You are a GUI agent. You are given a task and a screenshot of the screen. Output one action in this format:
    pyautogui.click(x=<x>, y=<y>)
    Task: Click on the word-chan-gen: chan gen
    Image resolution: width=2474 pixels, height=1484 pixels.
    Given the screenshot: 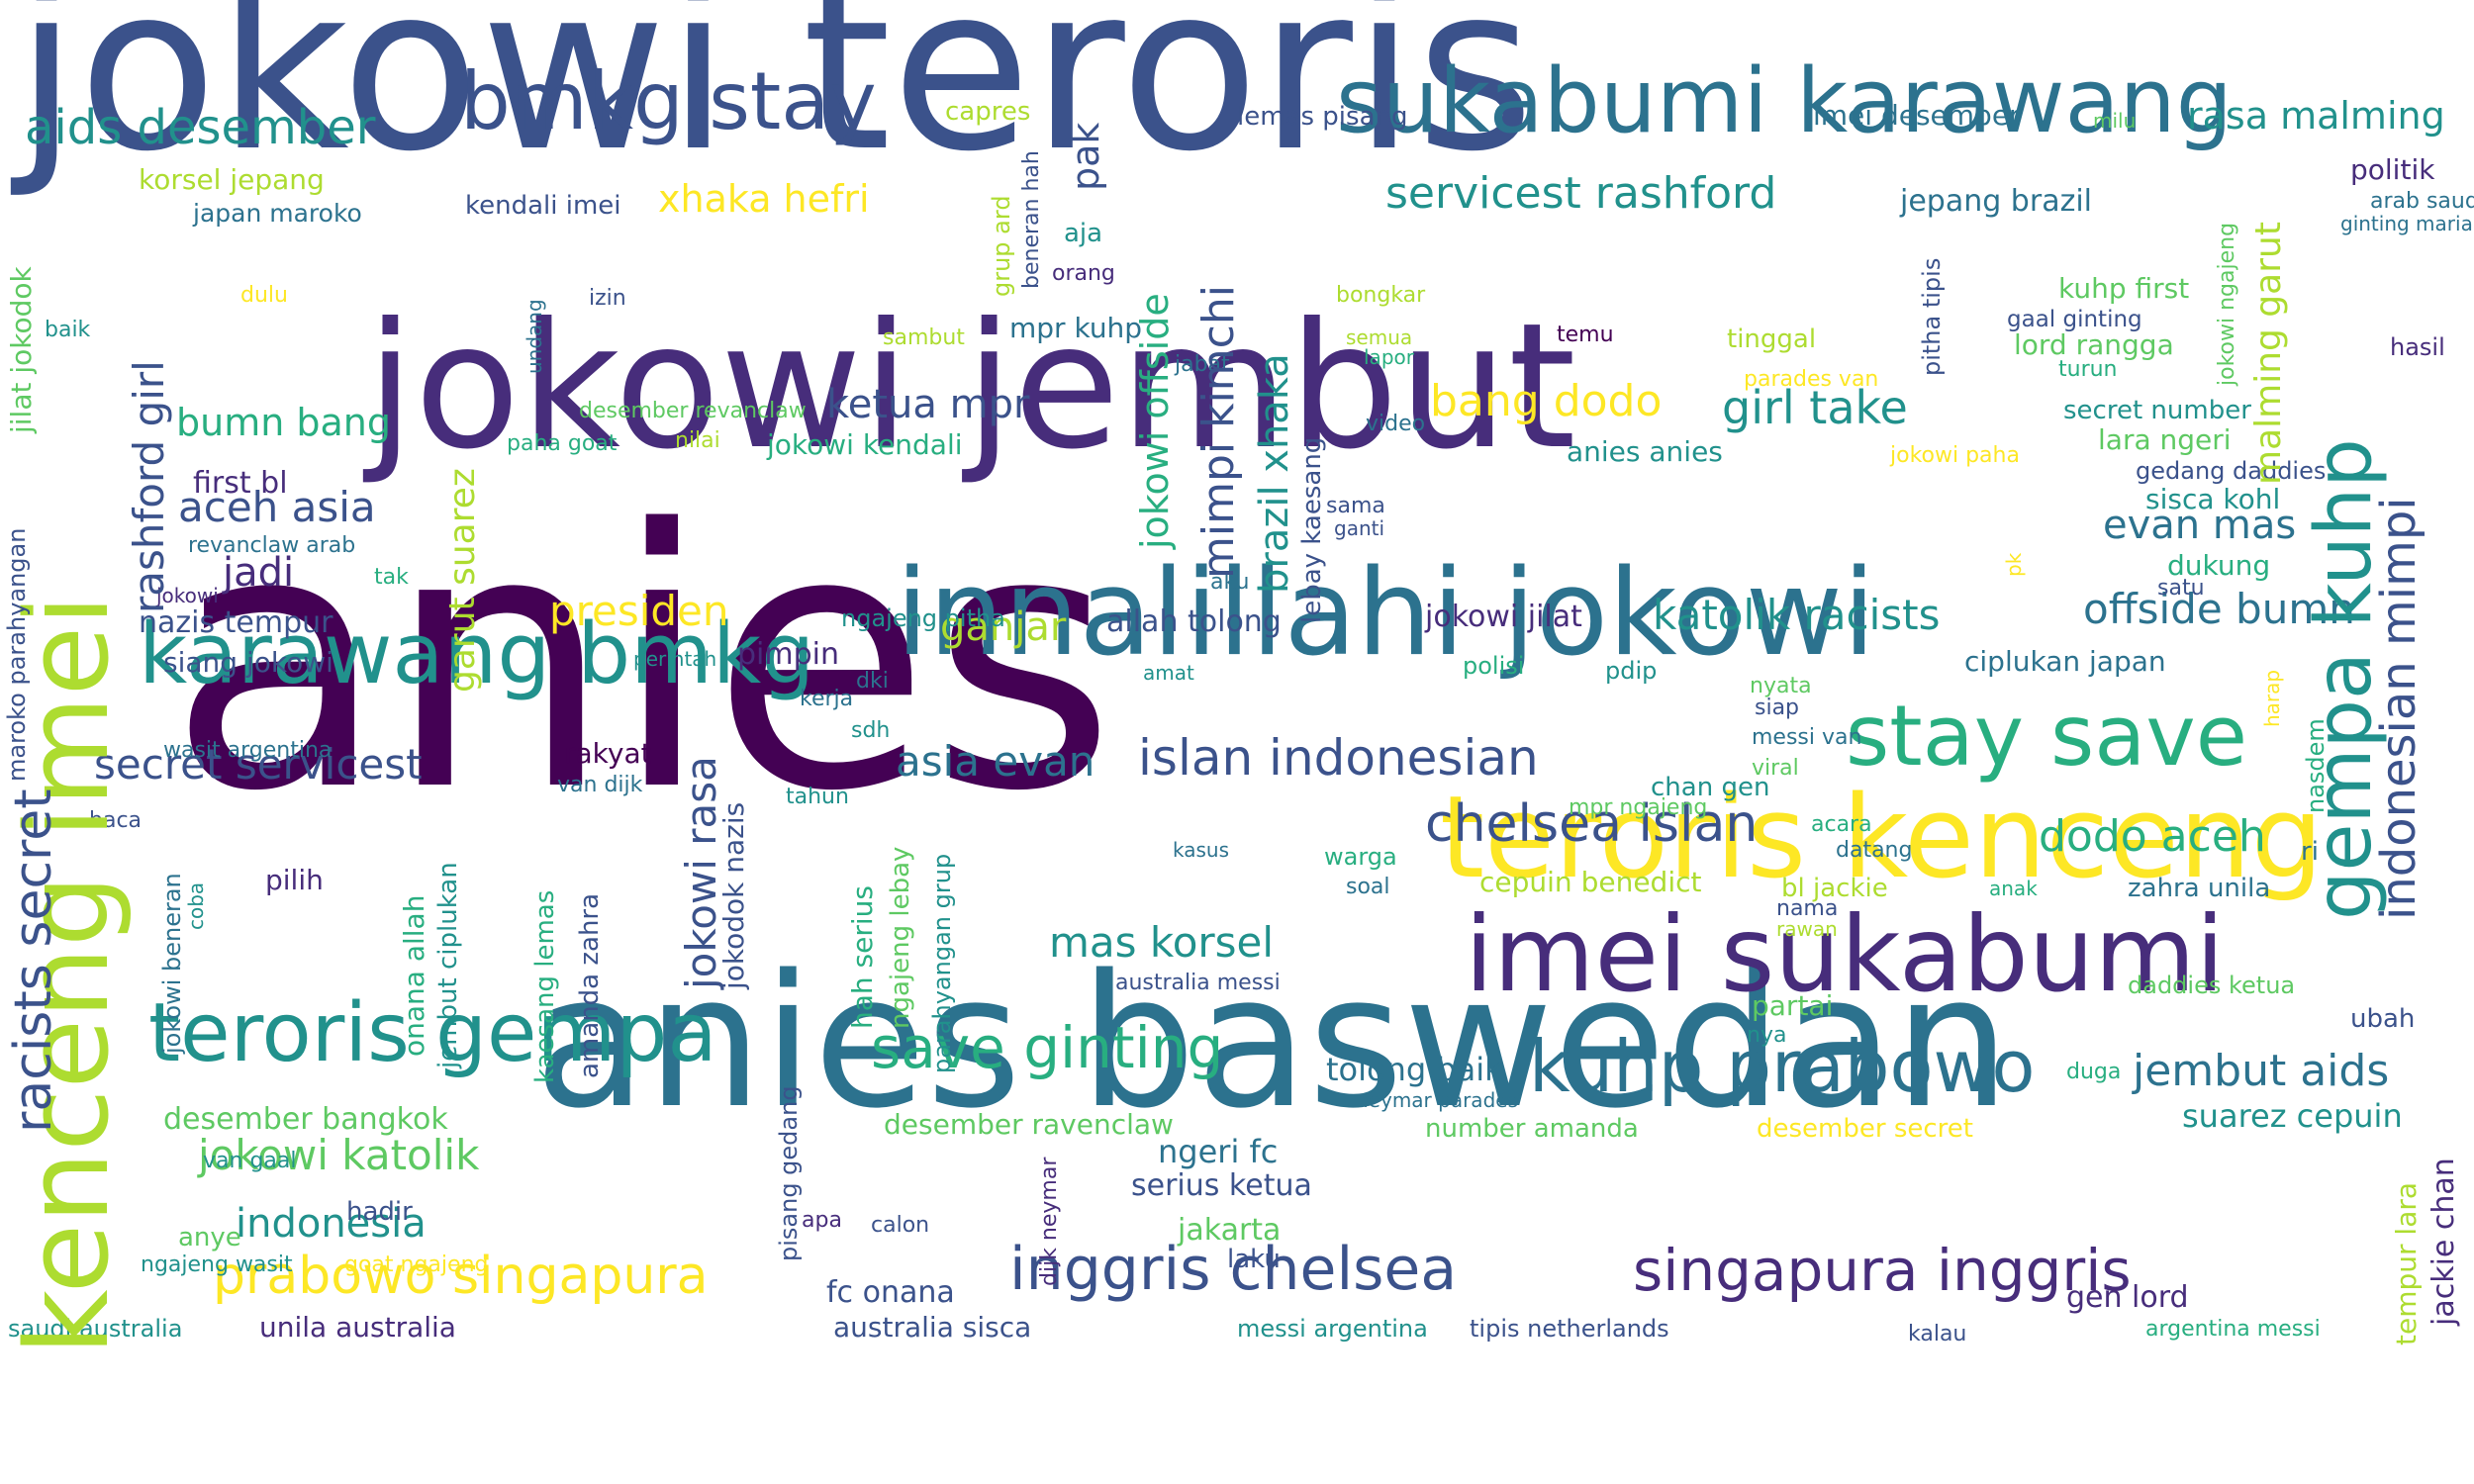 What is the action you would take?
    pyautogui.click(x=1711, y=787)
    